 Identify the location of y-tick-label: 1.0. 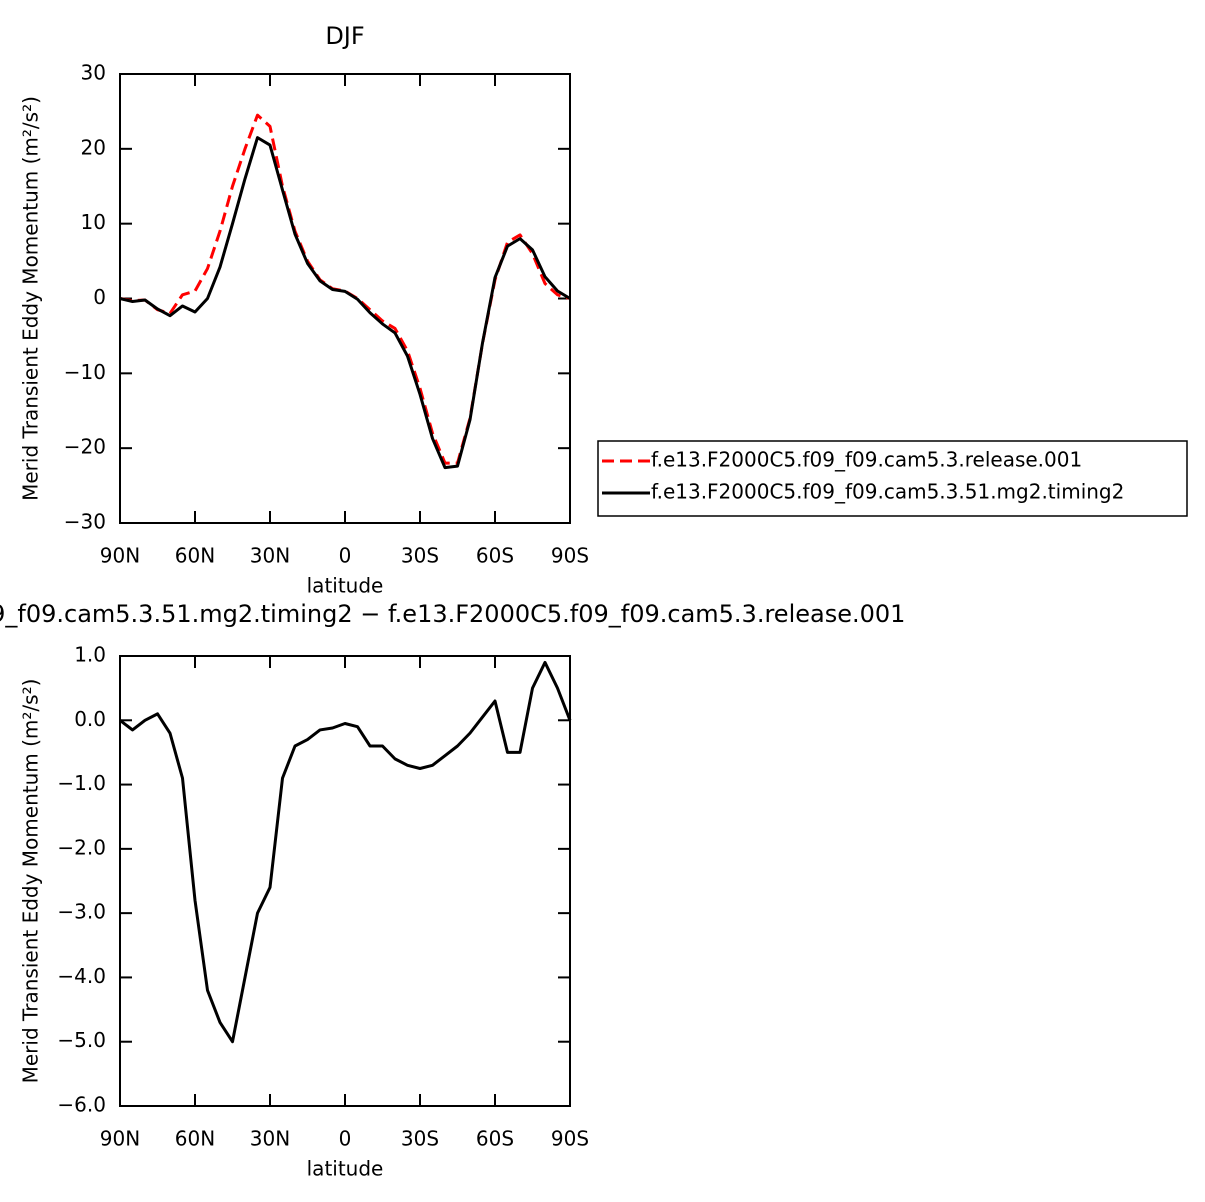
(90, 655).